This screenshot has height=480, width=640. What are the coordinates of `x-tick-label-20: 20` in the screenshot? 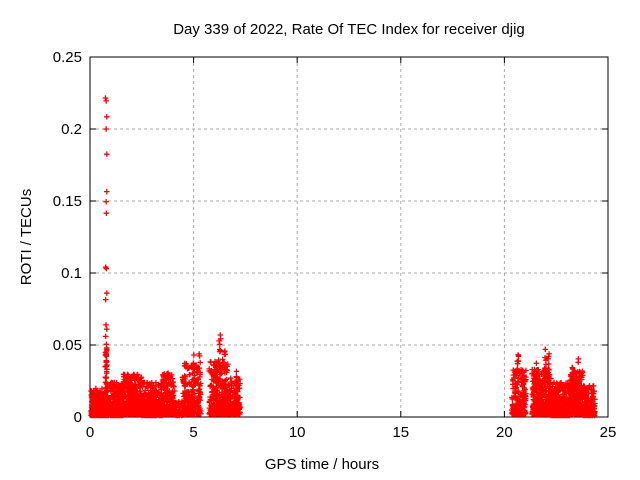 It's located at (504, 432).